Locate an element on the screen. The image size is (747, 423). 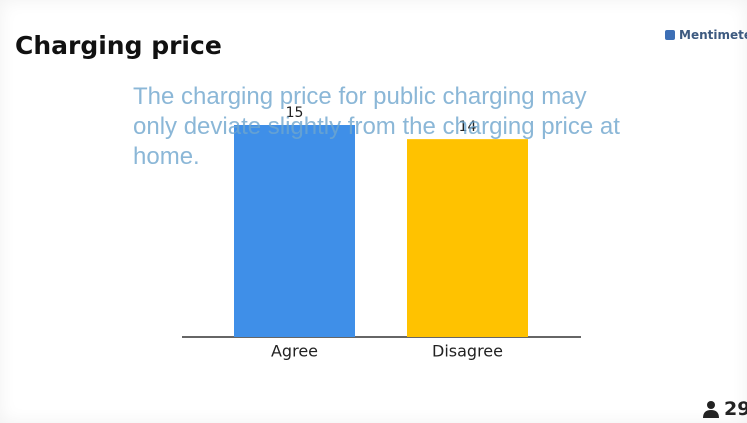
brand: Mentimeter is located at coordinates (706, 35).